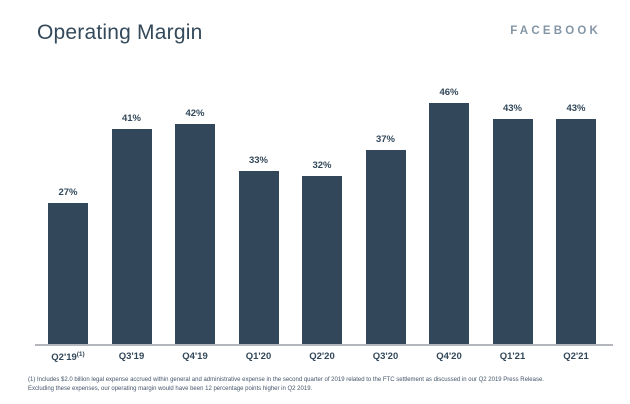 Image resolution: width=630 pixels, height=404 pixels. I want to click on x-axis-label-text: Q3'19, so click(131, 356).